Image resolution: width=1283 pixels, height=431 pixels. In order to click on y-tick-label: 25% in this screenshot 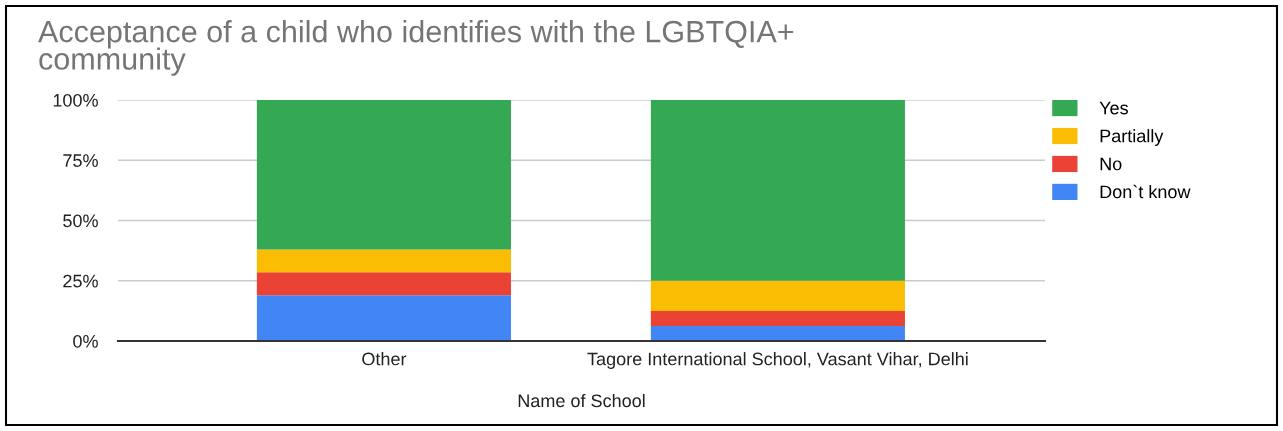, I will do `click(80, 281)`.